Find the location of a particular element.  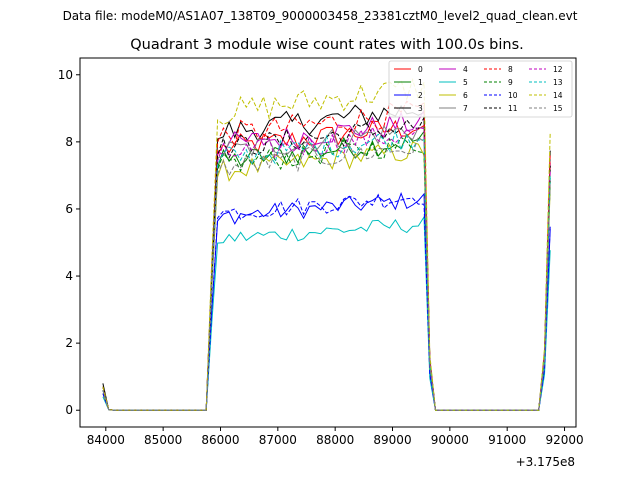

legend-label-10: 10 is located at coordinates (513, 95).